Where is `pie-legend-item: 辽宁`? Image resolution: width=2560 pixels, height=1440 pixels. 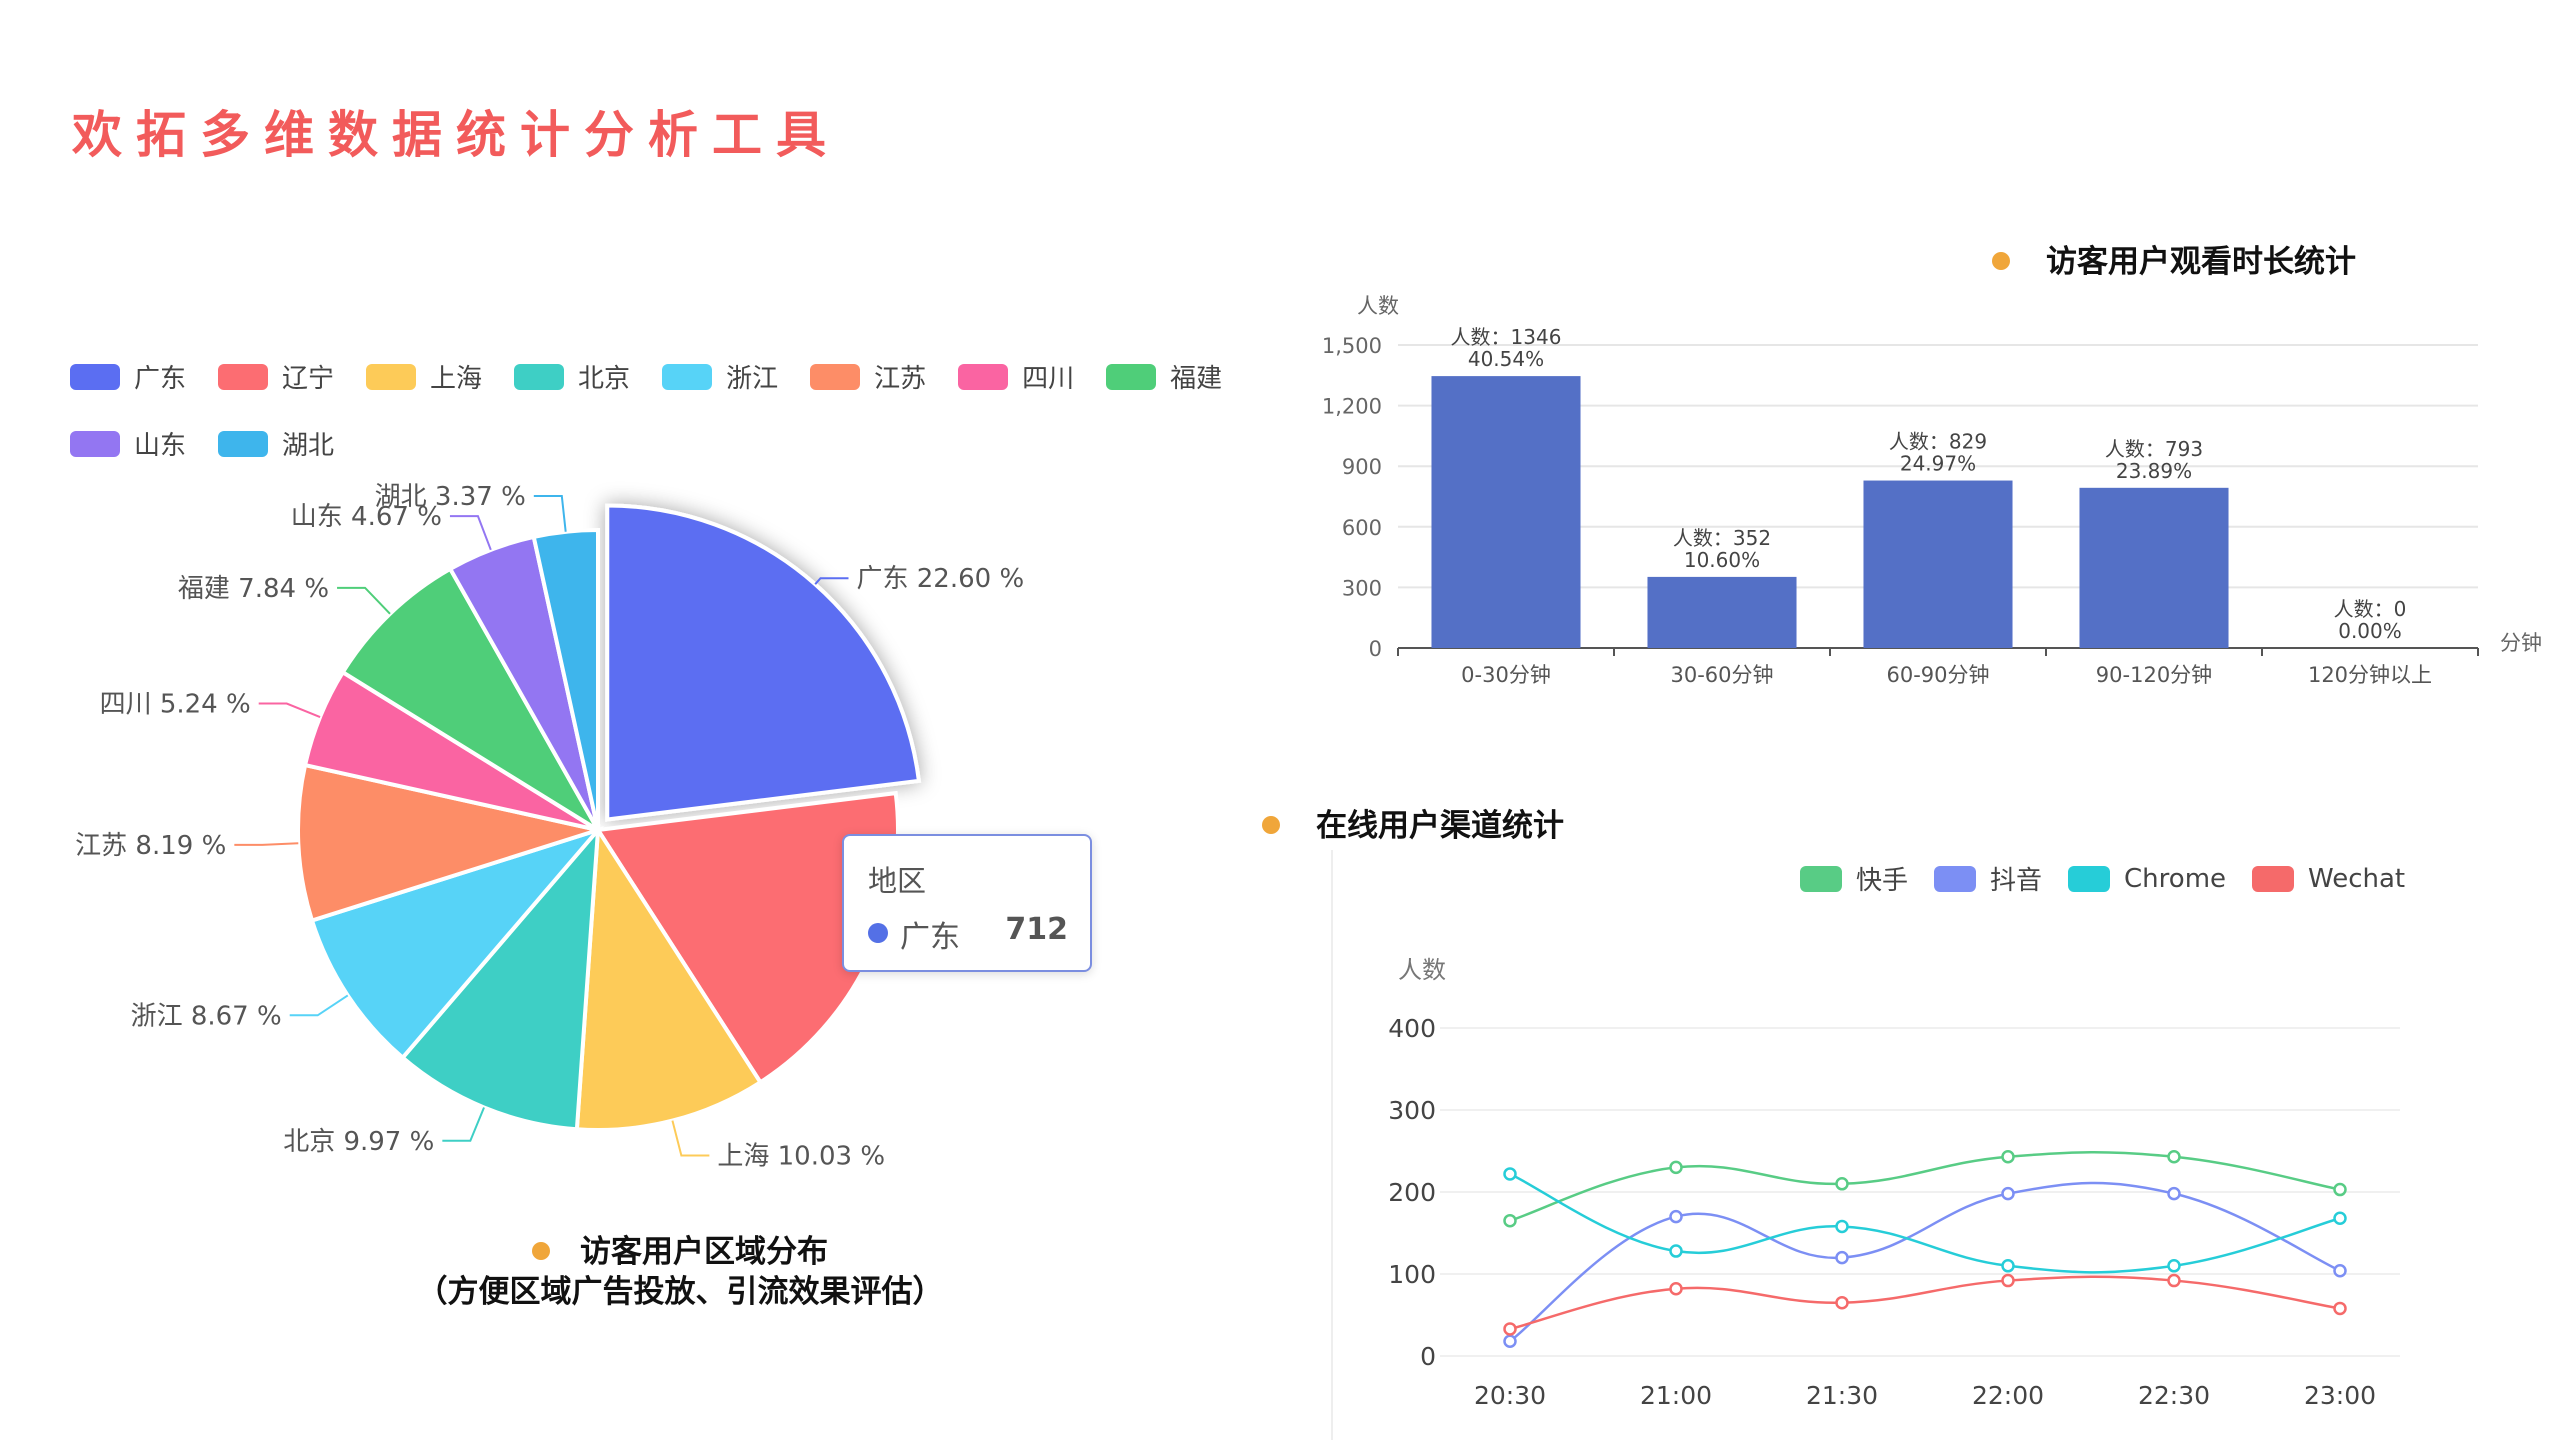
pie-legend-item: 辽宁 is located at coordinates (276, 376).